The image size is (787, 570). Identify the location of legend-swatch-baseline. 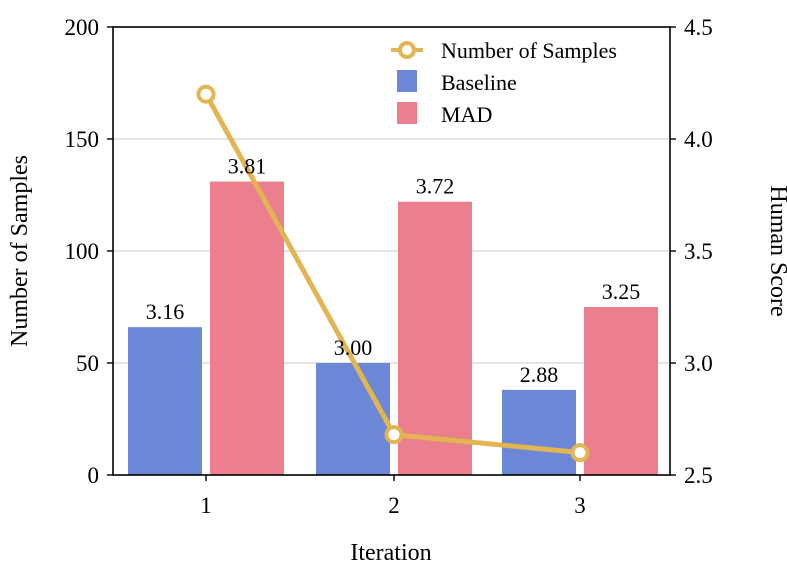
(407, 81).